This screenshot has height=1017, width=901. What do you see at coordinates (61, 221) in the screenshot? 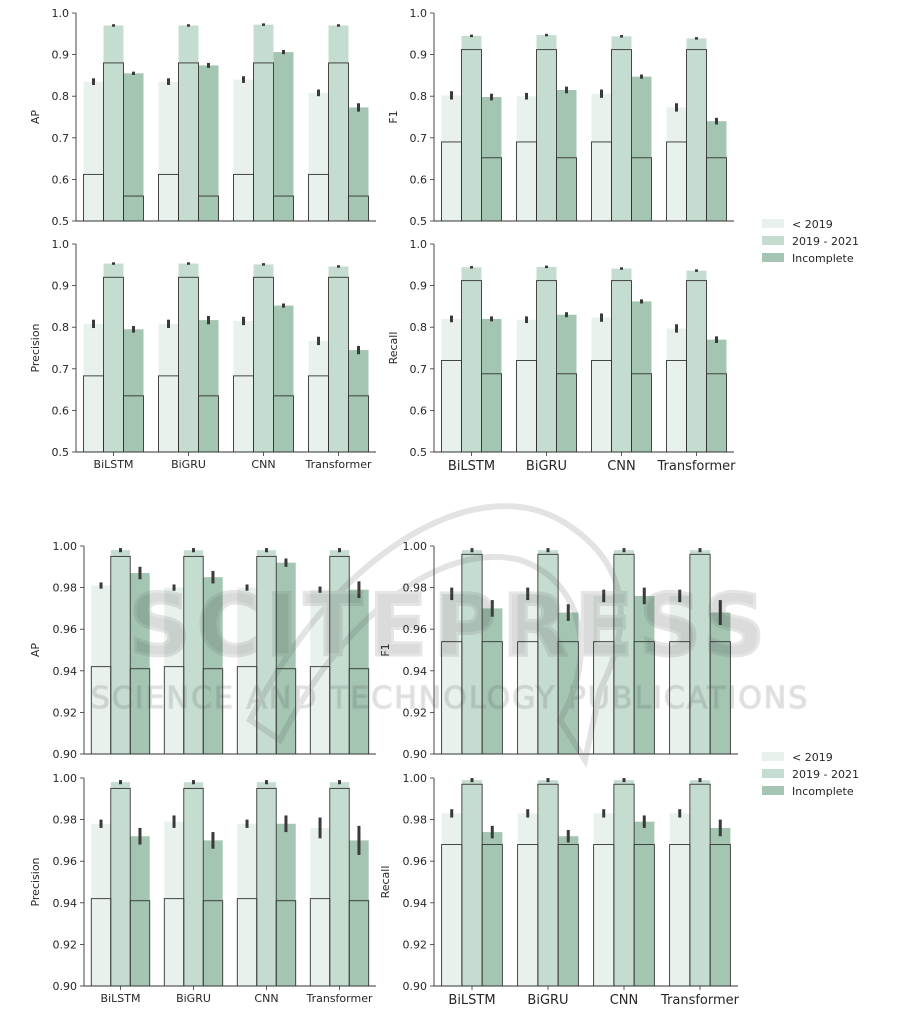
I see `y-tick-label: 0.5` at bounding box center [61, 221].